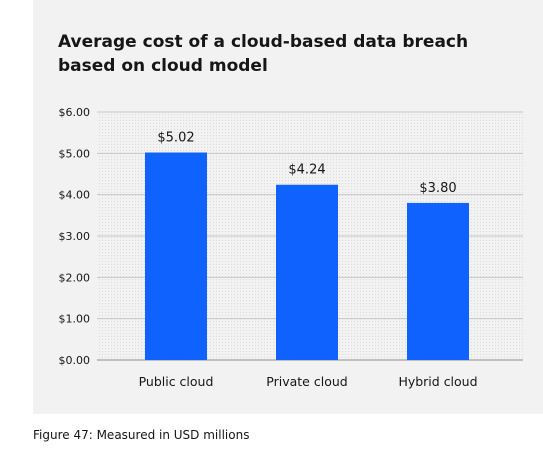 This screenshot has height=454, width=543. What do you see at coordinates (437, 188) in the screenshot?
I see `data-label: $3.80` at bounding box center [437, 188].